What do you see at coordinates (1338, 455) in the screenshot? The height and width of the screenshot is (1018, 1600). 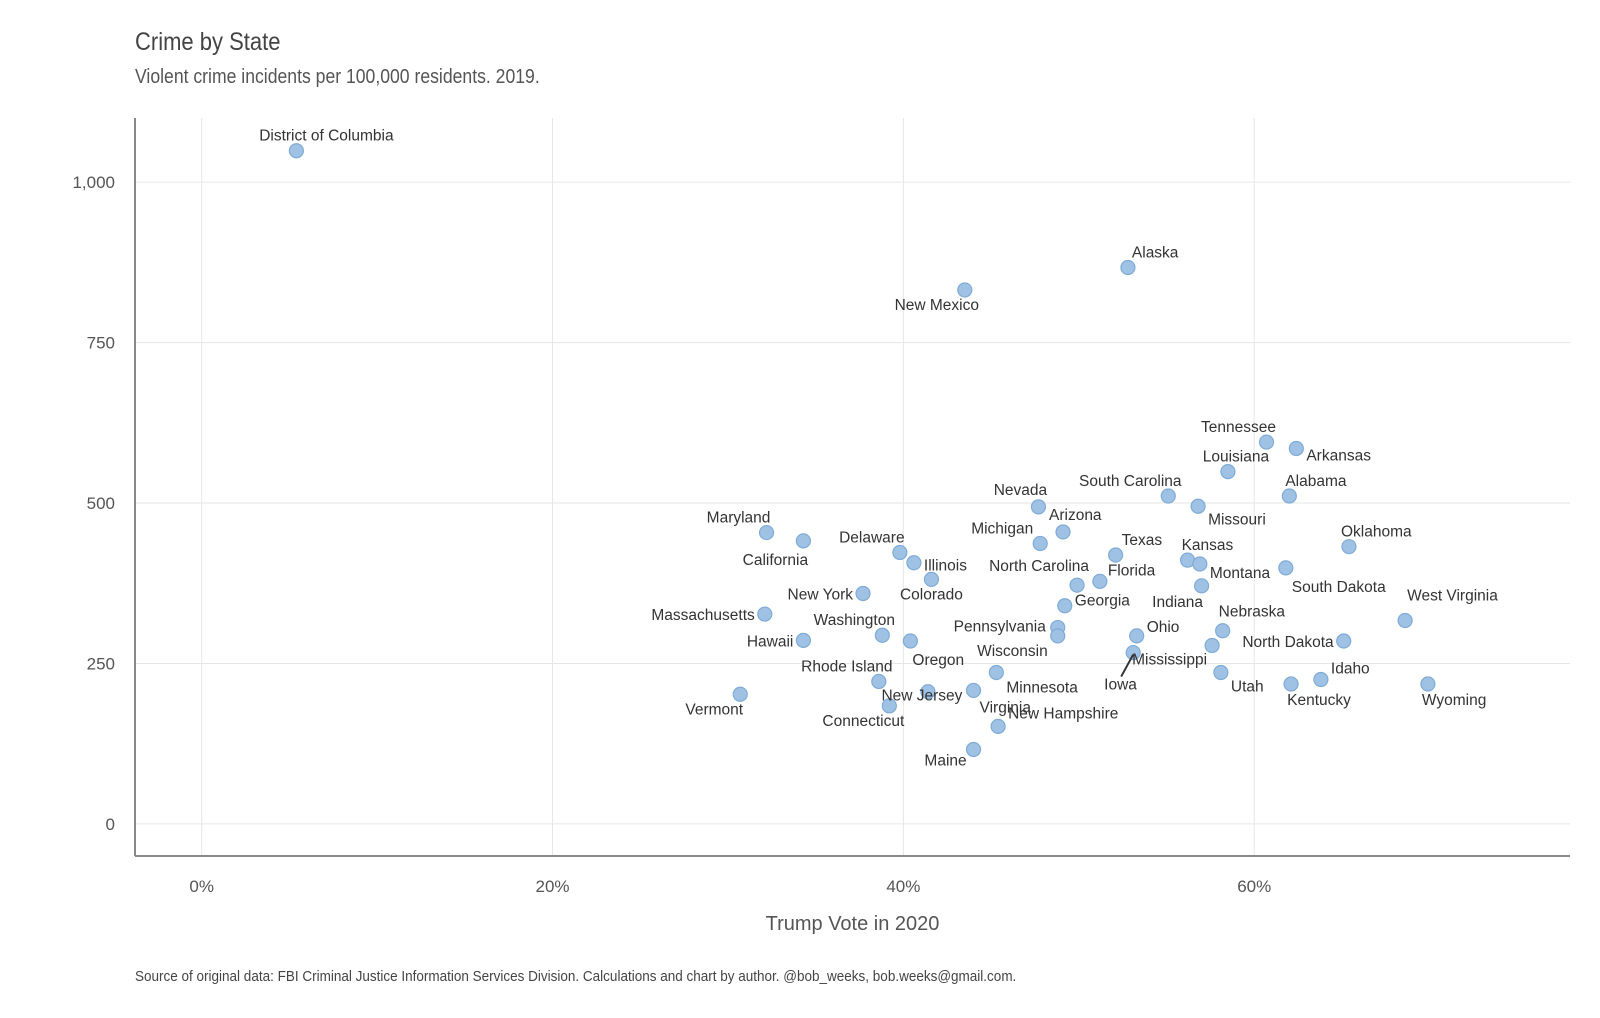 I see `point-label: Arkansas` at bounding box center [1338, 455].